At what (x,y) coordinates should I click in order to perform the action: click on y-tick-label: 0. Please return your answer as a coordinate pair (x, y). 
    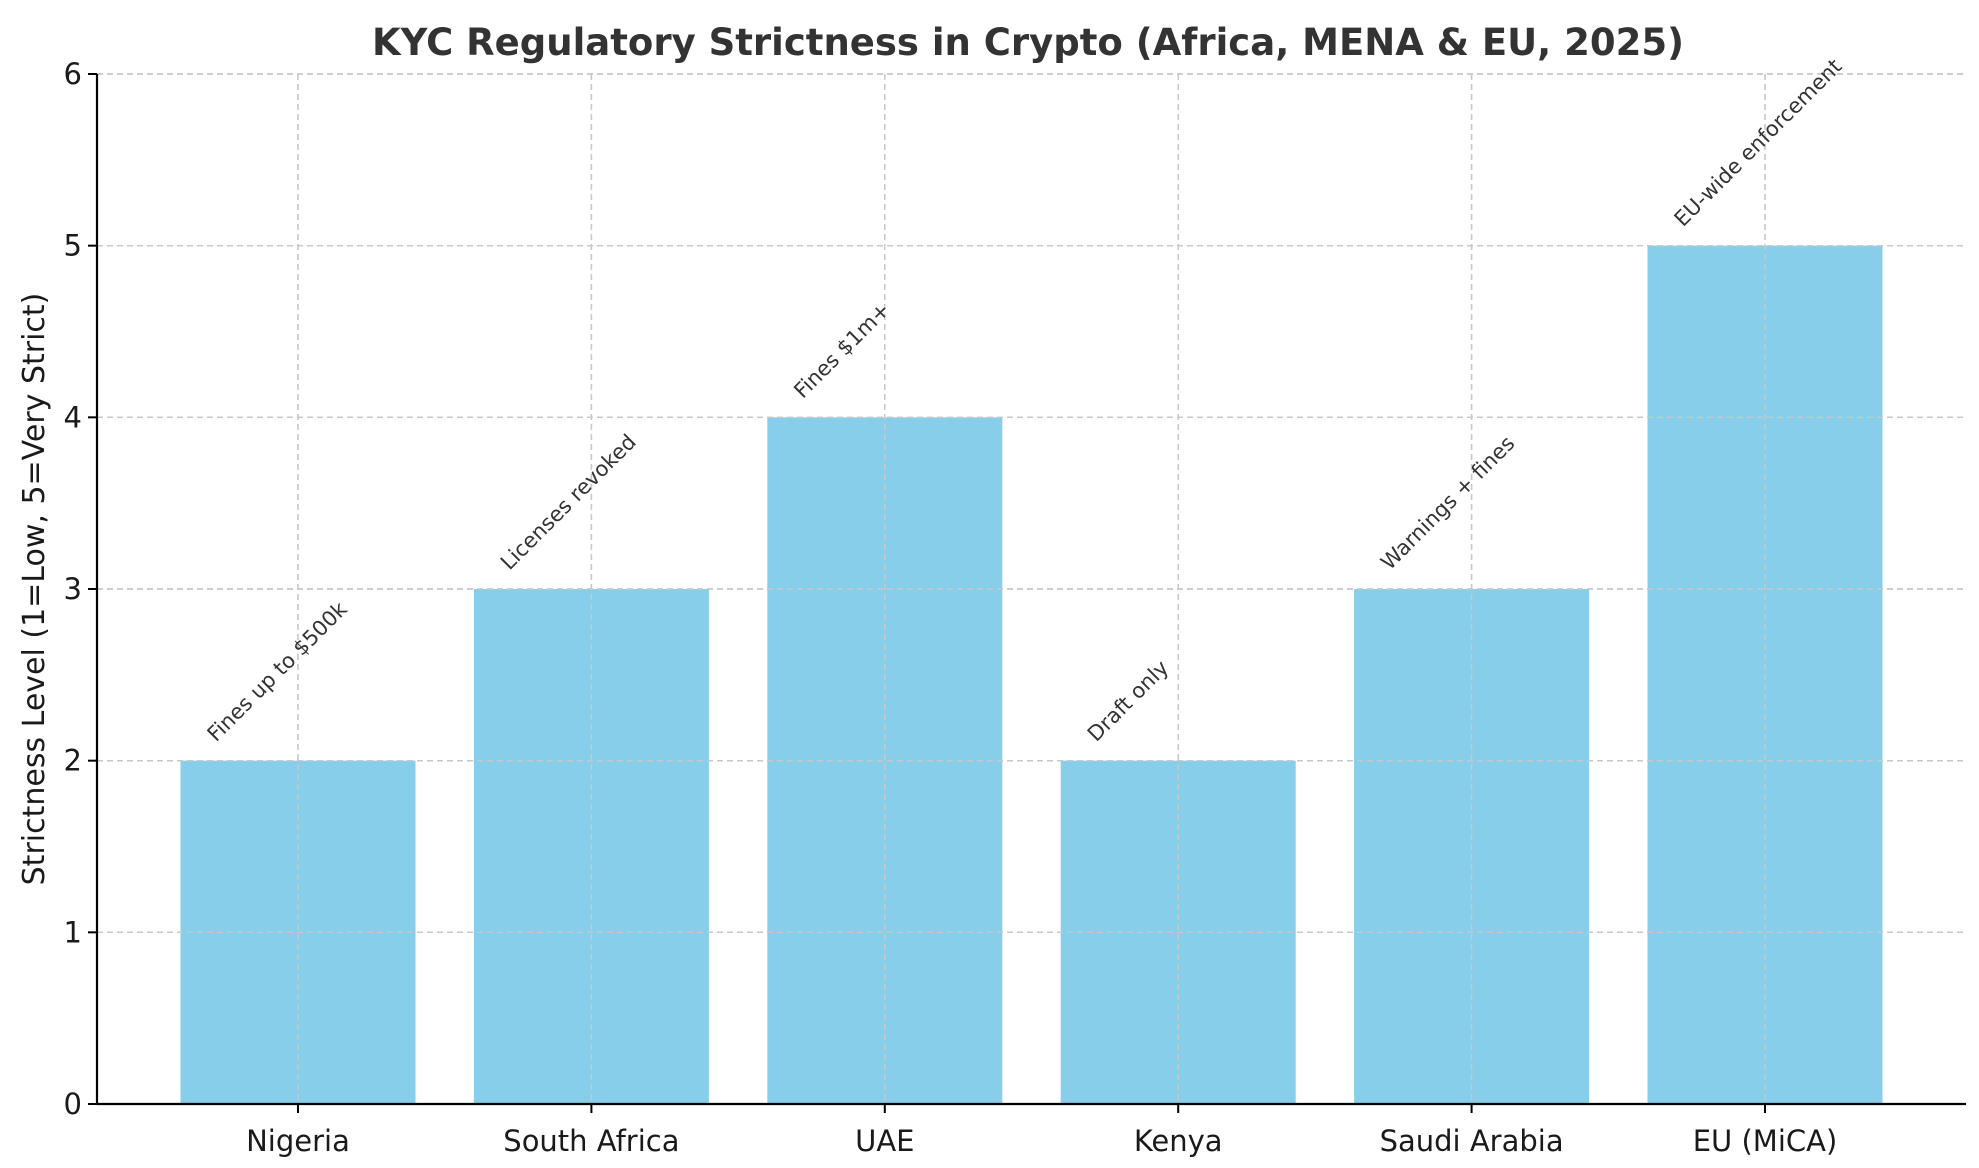
    Looking at the image, I should click on (73, 1104).